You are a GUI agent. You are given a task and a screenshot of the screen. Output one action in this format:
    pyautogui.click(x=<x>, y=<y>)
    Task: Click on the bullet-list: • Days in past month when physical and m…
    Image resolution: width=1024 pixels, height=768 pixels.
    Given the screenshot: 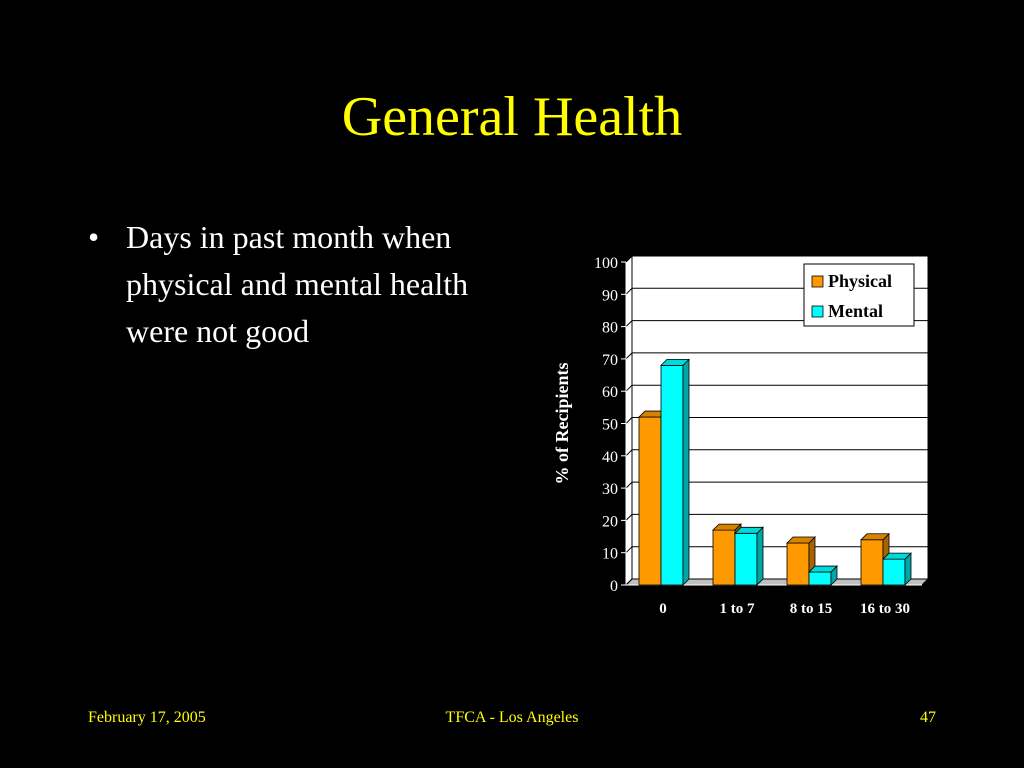 What is the action you would take?
    pyautogui.click(x=308, y=284)
    